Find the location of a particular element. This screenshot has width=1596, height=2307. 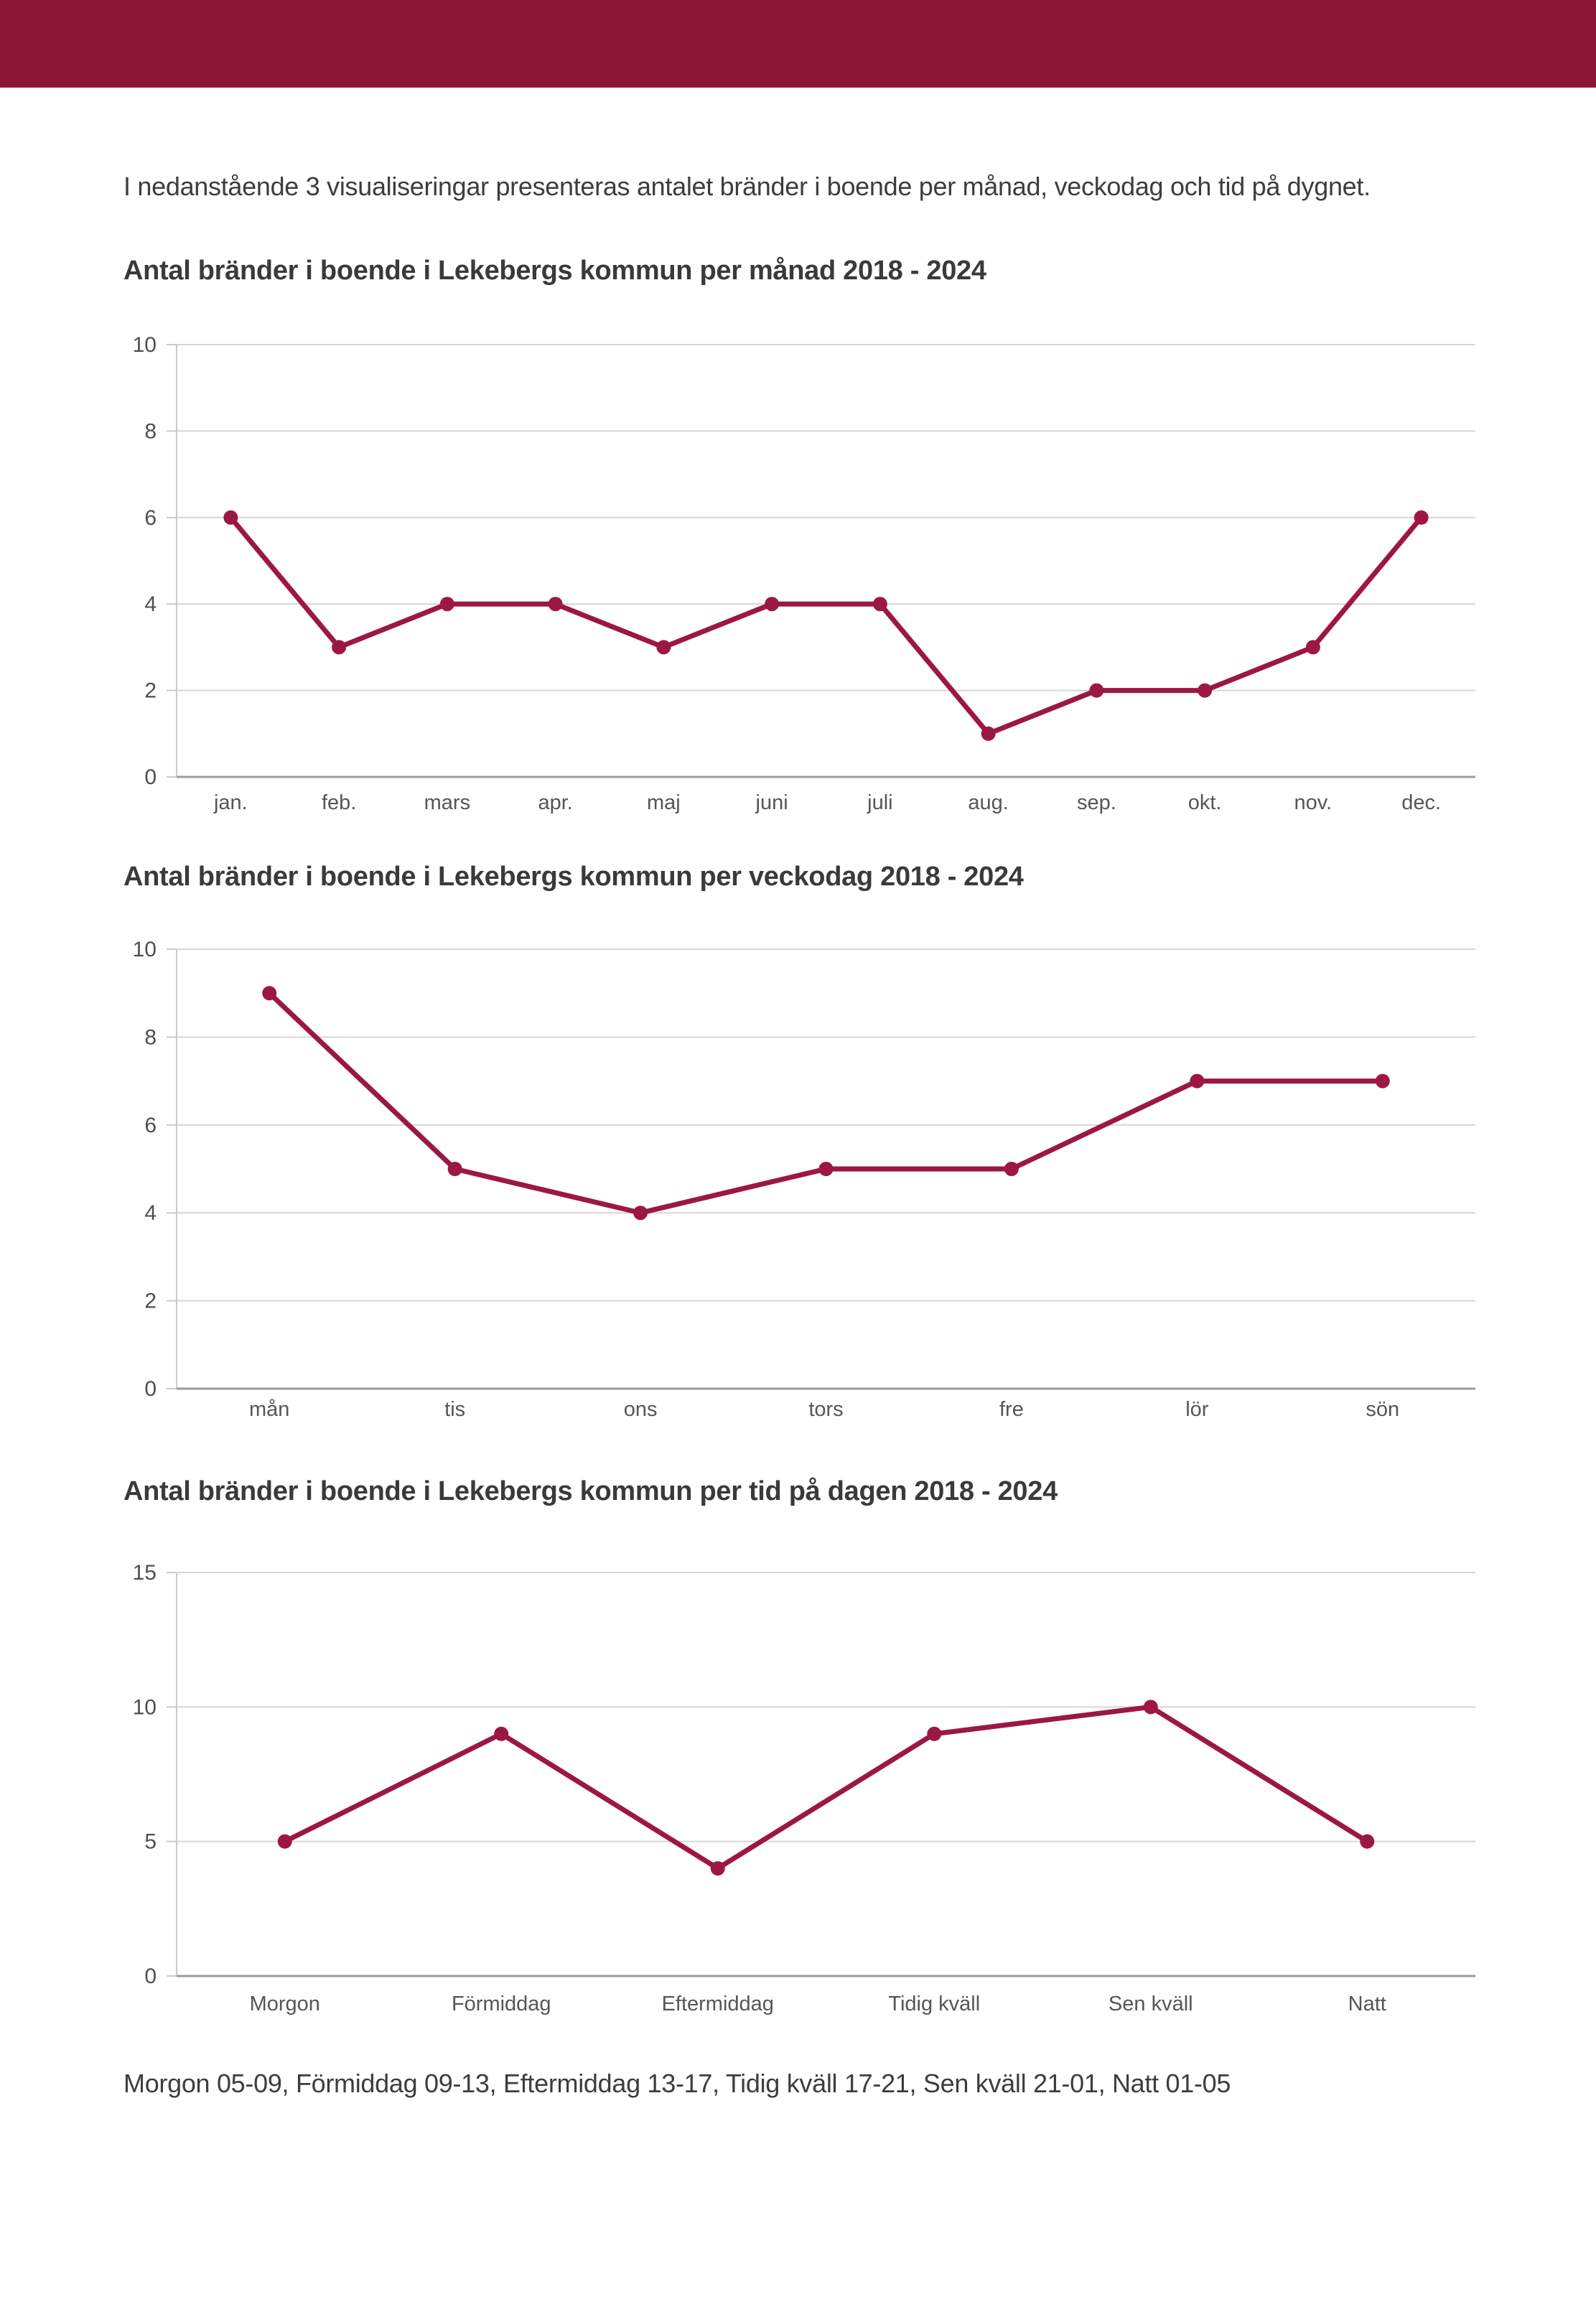

svg-text: juli is located at coordinates (879, 802).